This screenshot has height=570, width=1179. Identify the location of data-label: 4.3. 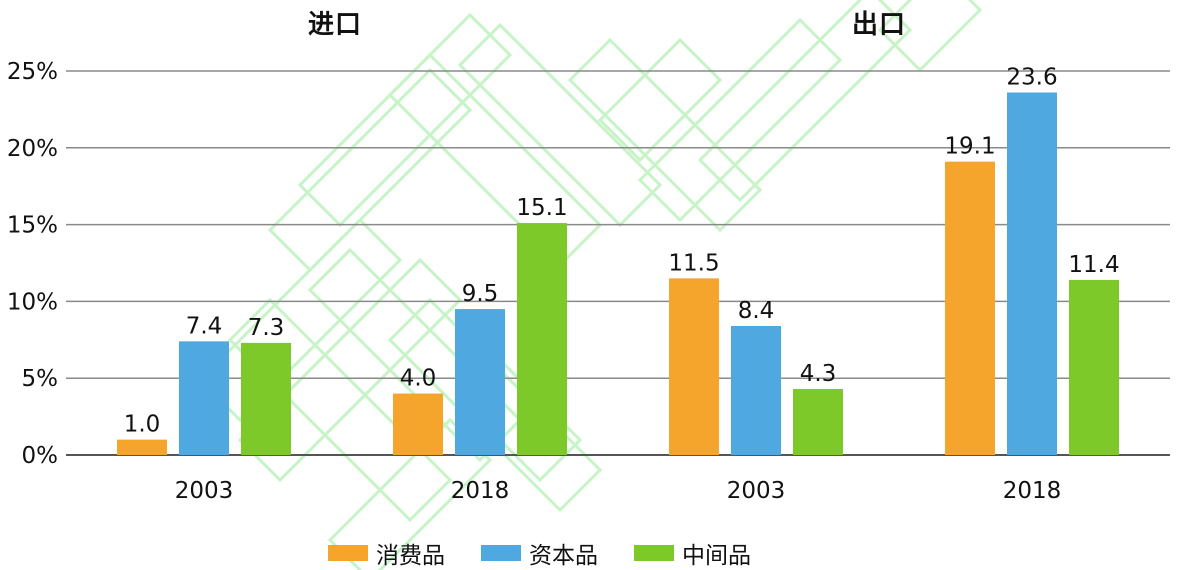
(818, 374).